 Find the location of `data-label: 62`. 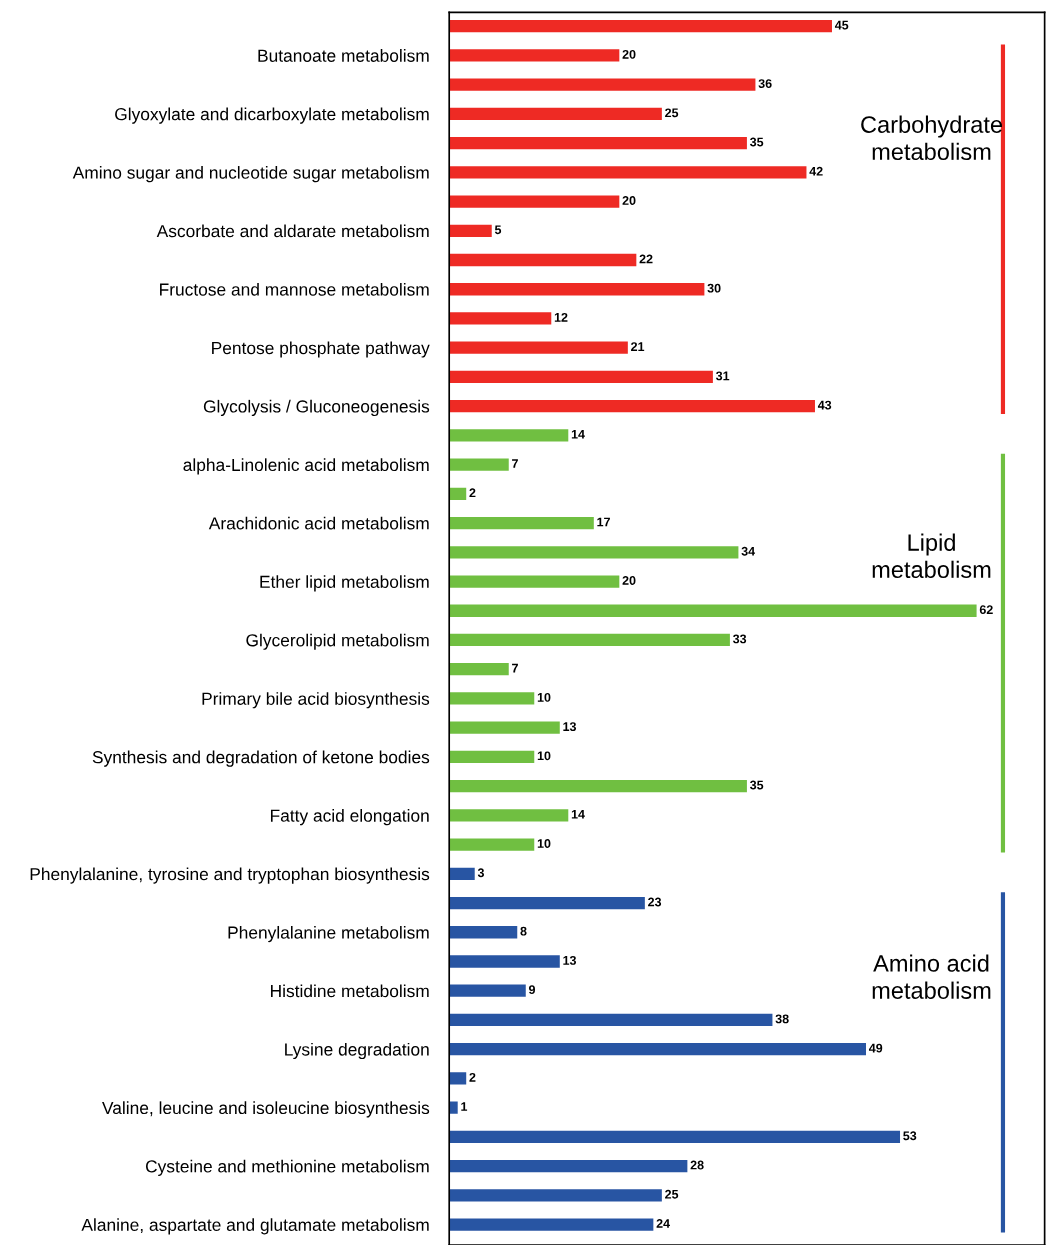

data-label: 62 is located at coordinates (986, 610).